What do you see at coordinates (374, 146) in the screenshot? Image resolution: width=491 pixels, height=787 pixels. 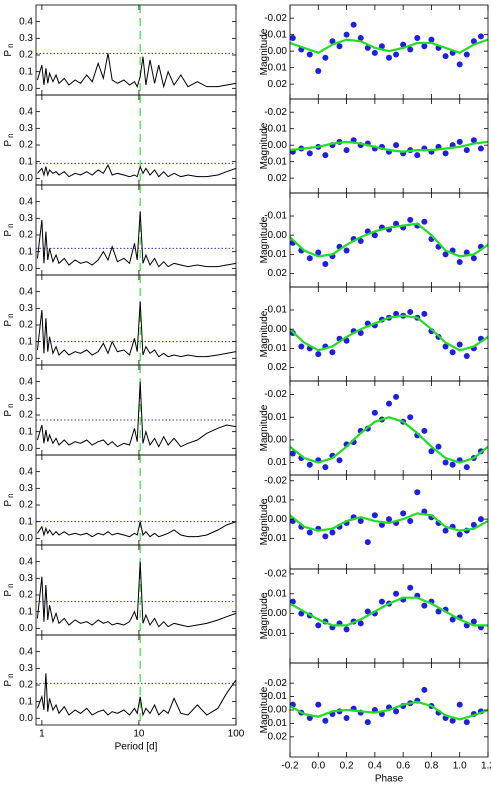 I see `panel: -0.02 -0.01 0.00 0.01 0.02 Magnitude` at bounding box center [374, 146].